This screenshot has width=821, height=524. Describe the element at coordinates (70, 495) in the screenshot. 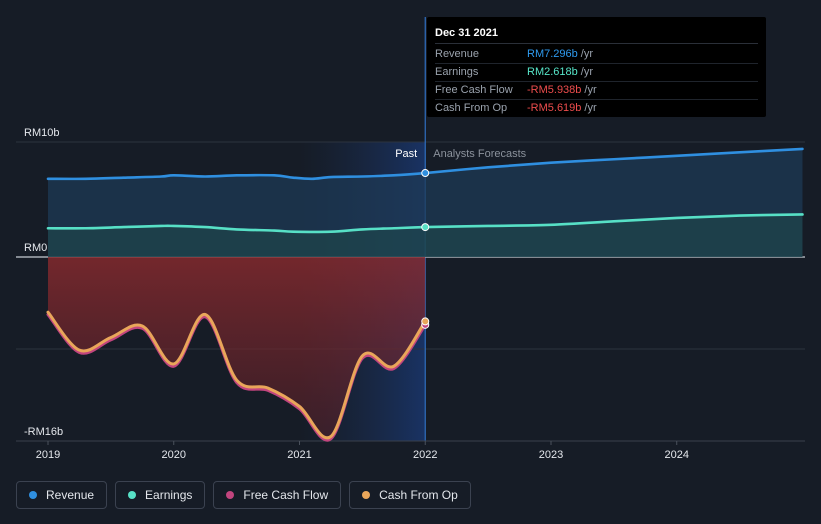

I see `legend-label: Revenue` at that location.